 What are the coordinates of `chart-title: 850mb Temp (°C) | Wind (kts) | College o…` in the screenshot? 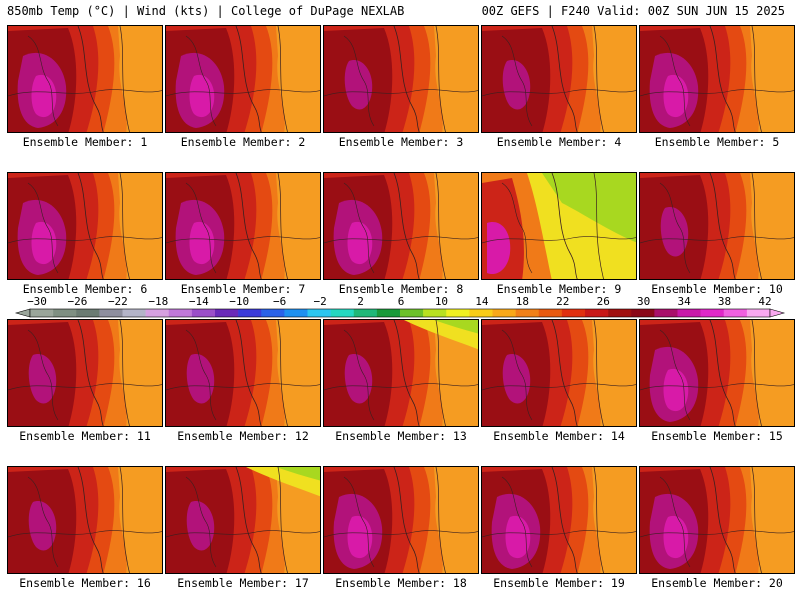 It's located at (206, 11).